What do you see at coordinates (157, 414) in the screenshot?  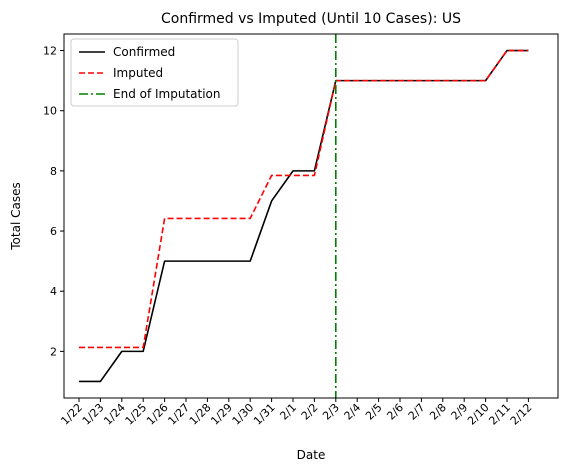 I see `x-tick-label: 1/26` at bounding box center [157, 414].